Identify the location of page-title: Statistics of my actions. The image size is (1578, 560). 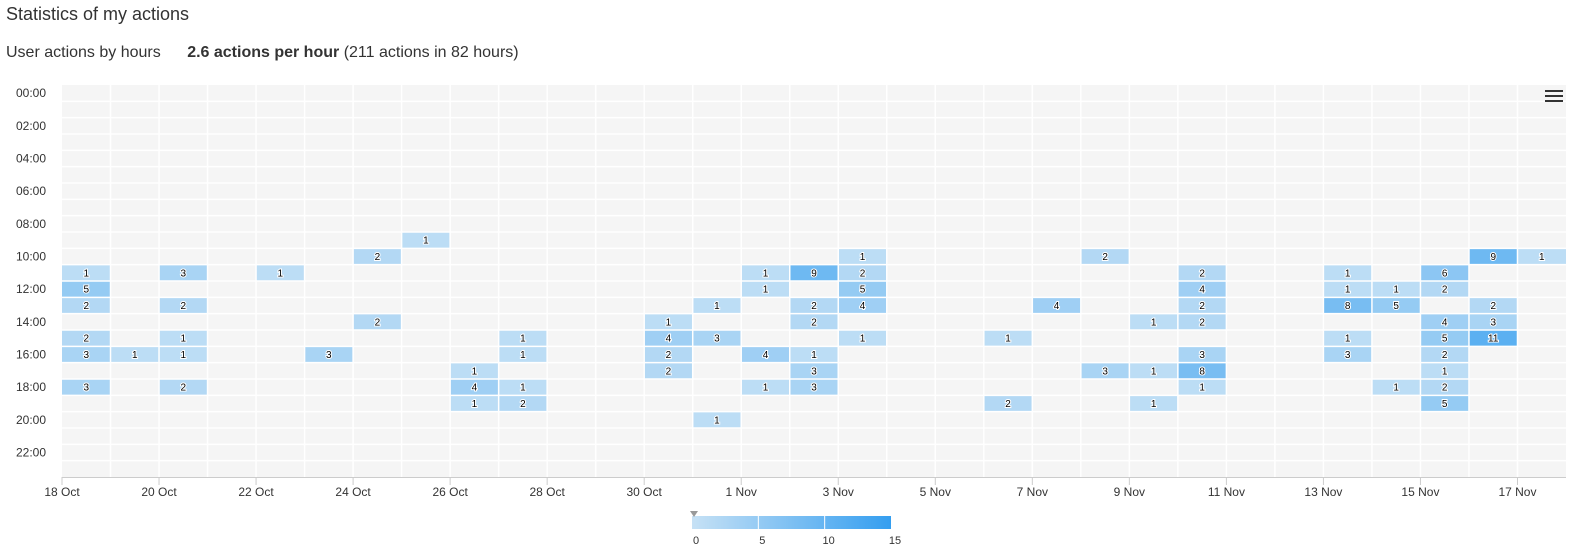
(98, 14).